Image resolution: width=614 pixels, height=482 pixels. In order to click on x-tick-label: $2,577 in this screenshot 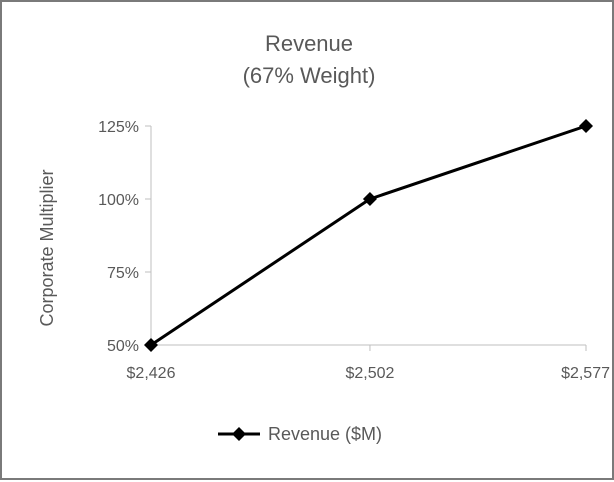, I will do `click(585, 373)`.